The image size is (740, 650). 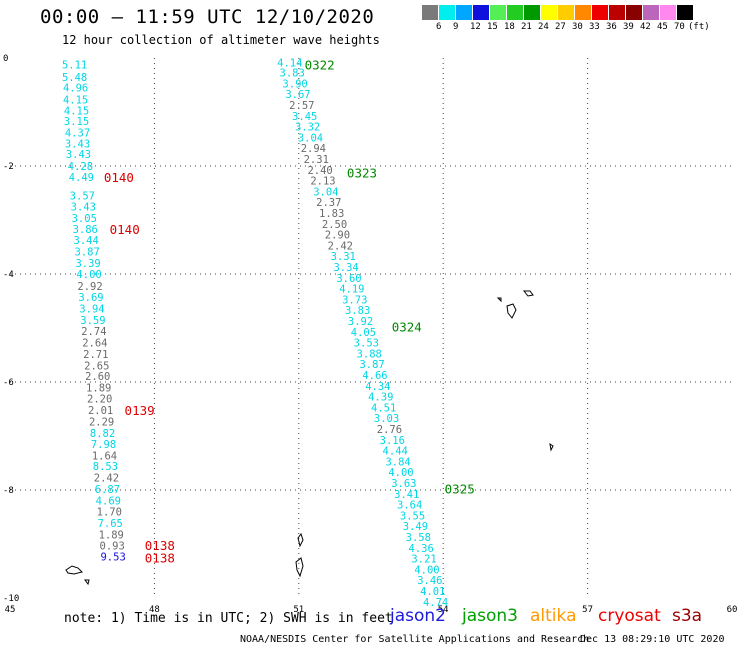 I want to click on legend-label: 33, so click(x=594, y=27).